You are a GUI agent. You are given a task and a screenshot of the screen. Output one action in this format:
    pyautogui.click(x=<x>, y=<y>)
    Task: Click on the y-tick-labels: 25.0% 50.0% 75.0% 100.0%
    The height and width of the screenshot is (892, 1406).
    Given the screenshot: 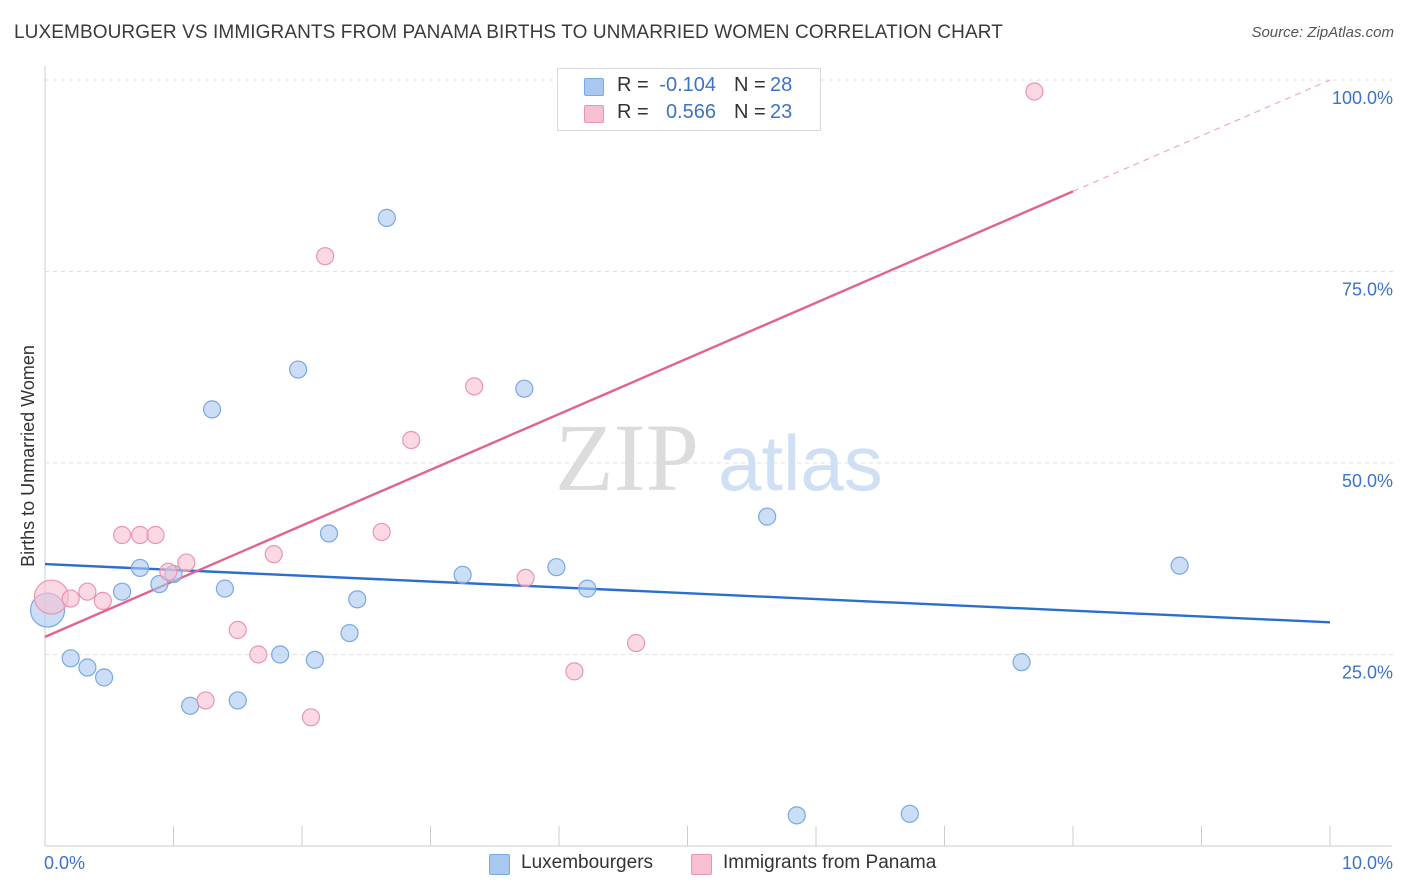 What is the action you would take?
    pyautogui.click(x=1362, y=385)
    